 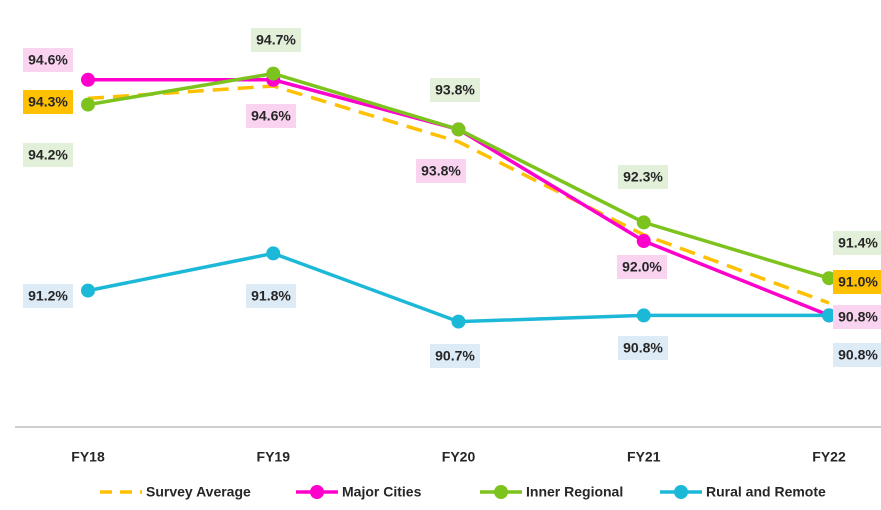 I want to click on x-tick-label: FY22, so click(x=829, y=457).